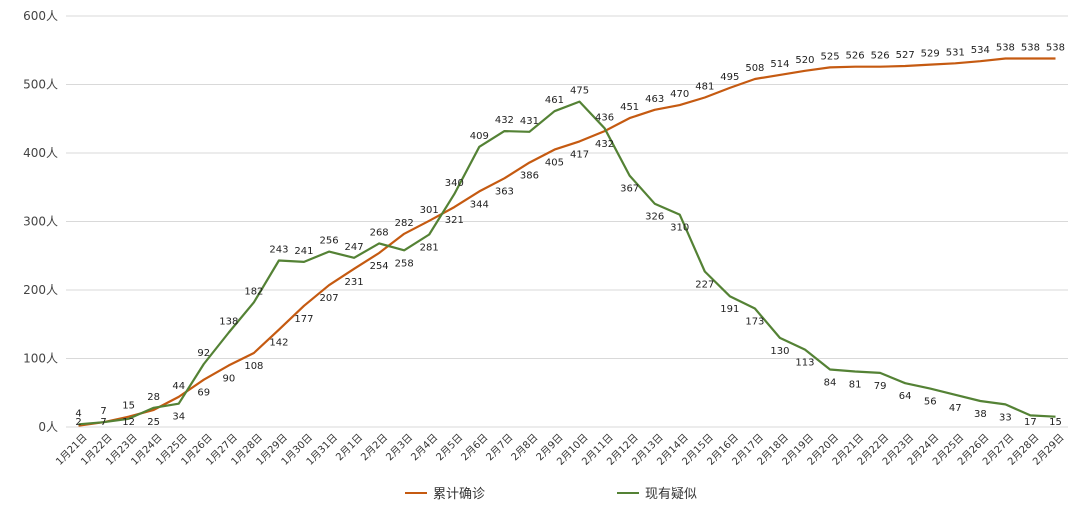 This screenshot has height=514, width=1080. What do you see at coordinates (905, 396) in the screenshot?
I see `suspected-data-label: 64` at bounding box center [905, 396].